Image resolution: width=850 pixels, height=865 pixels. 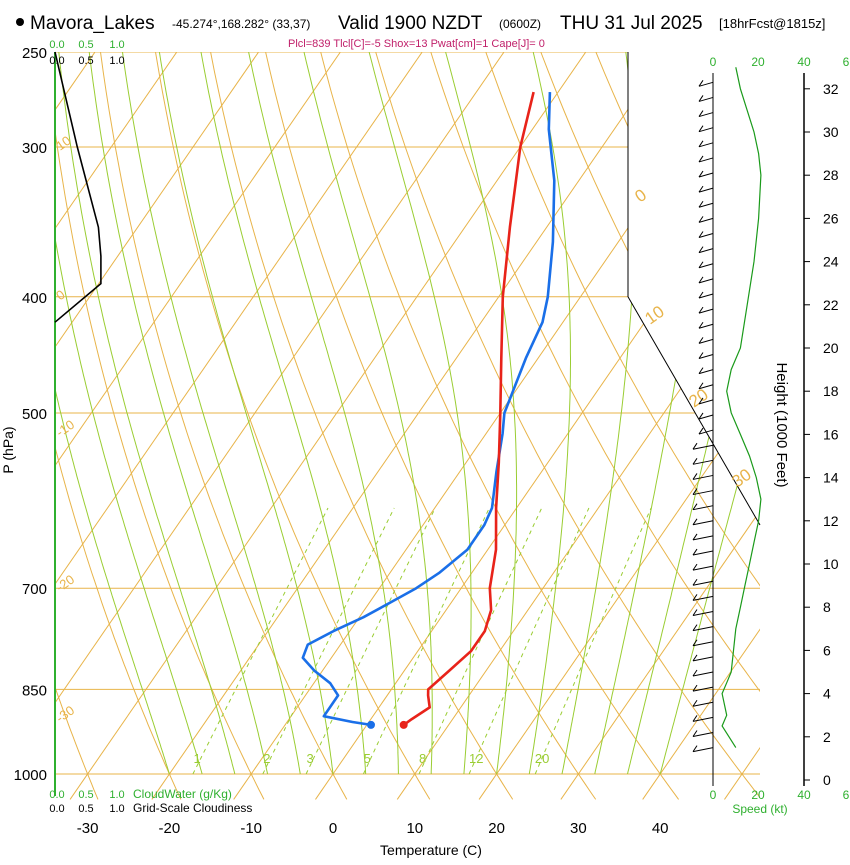 What do you see at coordinates (370, 724) in the screenshot?
I see `dewpoint-surface-point` at bounding box center [370, 724].